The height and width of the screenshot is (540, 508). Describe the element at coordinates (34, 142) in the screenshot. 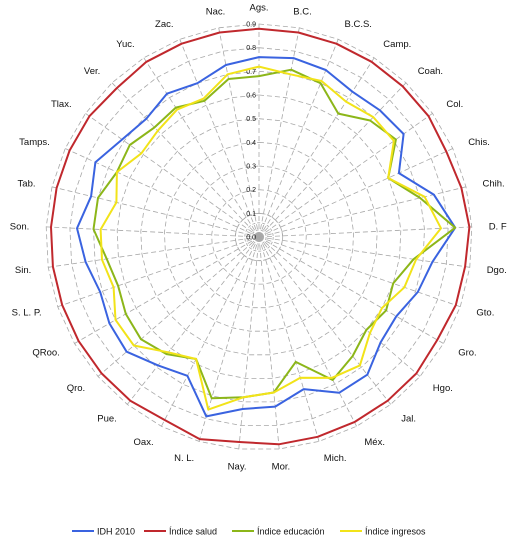

I see `category-label-27: Tamps.` at that location.